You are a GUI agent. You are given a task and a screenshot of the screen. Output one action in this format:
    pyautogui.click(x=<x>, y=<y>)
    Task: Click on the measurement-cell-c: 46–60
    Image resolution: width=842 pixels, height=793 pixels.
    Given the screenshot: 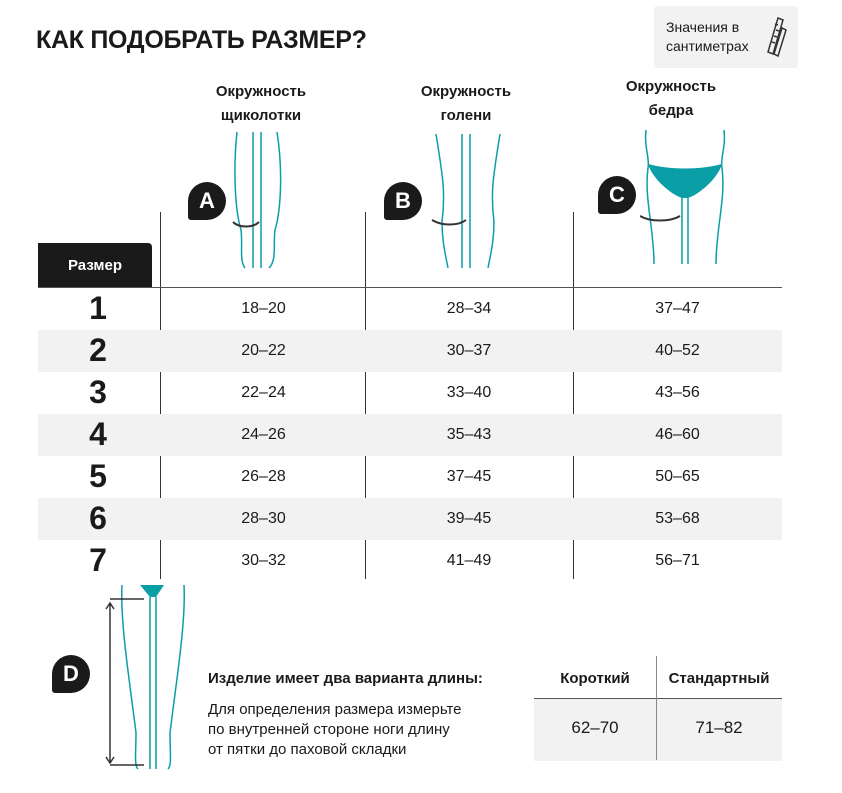 What is the action you would take?
    pyautogui.click(x=677, y=434)
    